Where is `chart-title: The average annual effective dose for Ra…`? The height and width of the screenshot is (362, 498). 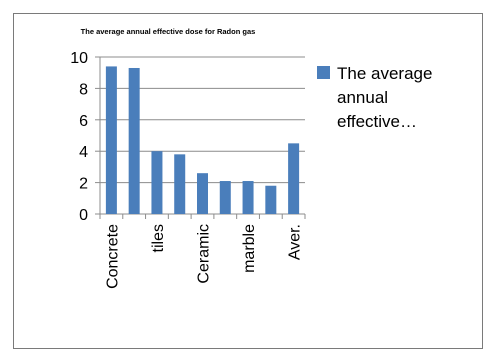 chart-title: The average annual effective dose for Ra… is located at coordinates (168, 31).